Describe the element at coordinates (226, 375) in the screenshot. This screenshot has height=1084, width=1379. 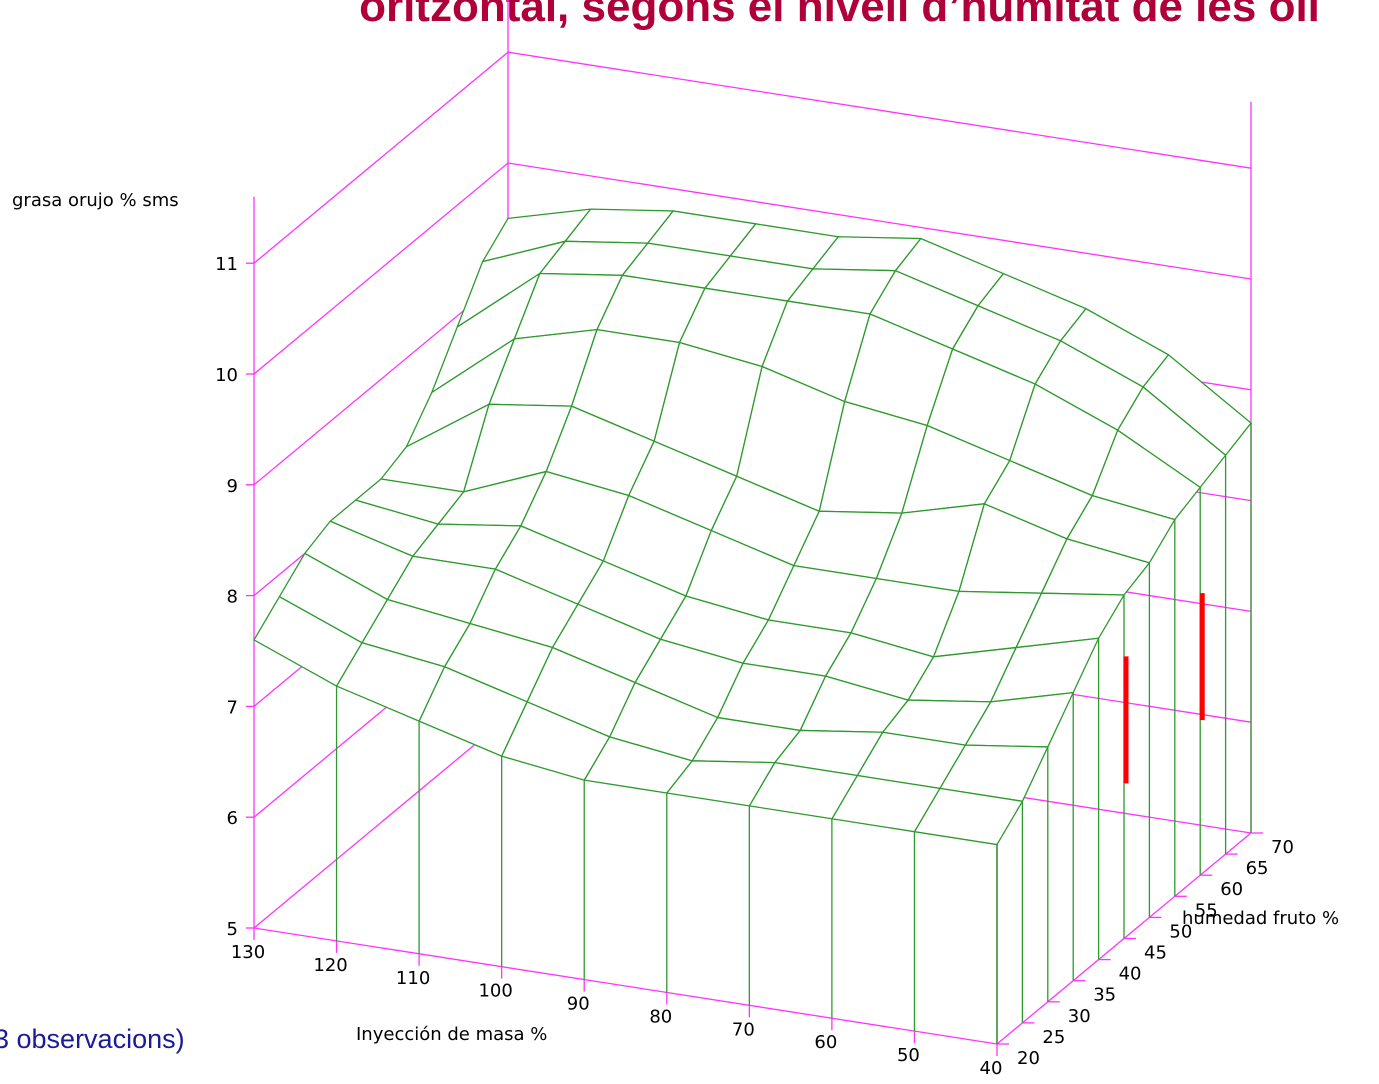
I see `z-tick-label: 10` at that location.